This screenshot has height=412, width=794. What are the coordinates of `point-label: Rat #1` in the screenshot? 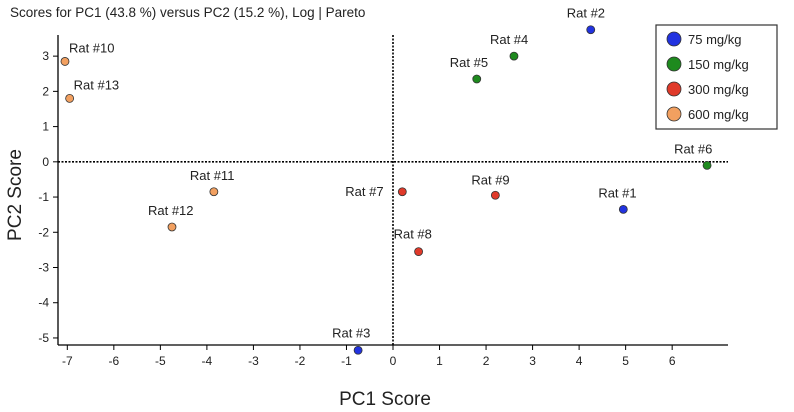 It's located at (617, 192).